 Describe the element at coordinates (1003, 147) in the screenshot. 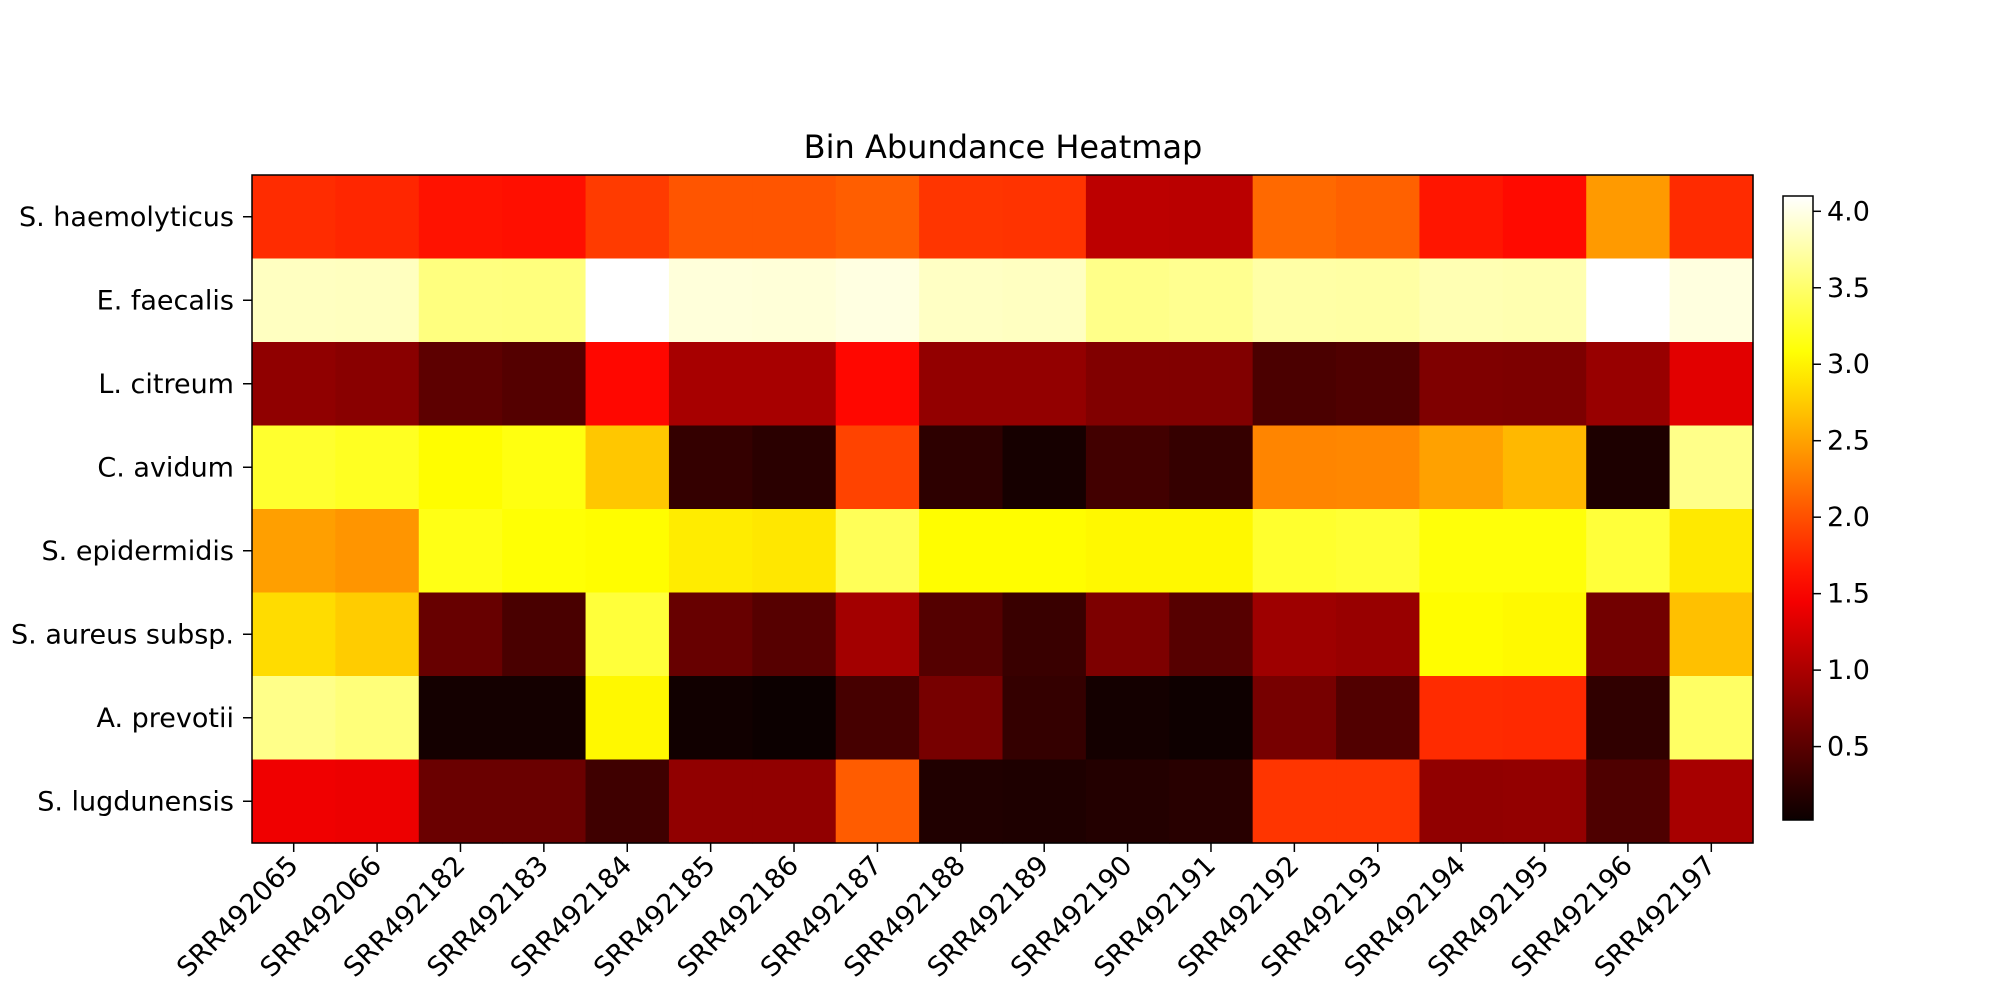

I see `chart-title: Bin Abundance Heatmap` at that location.